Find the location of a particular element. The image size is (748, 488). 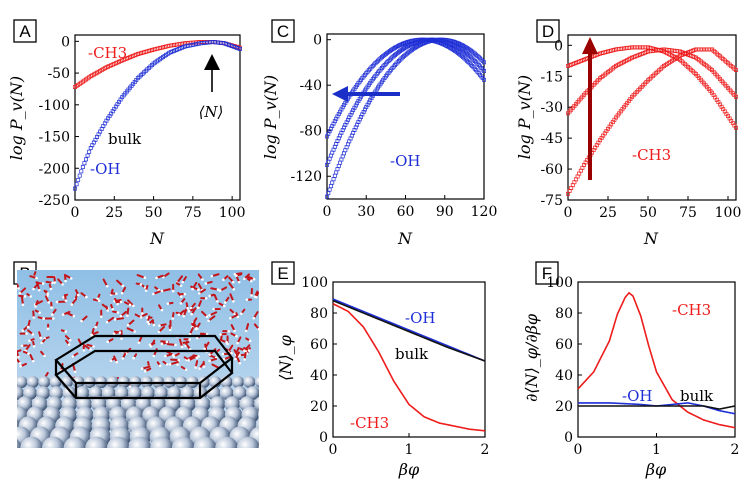

y-tick-label: -15 is located at coordinates (551, 77).